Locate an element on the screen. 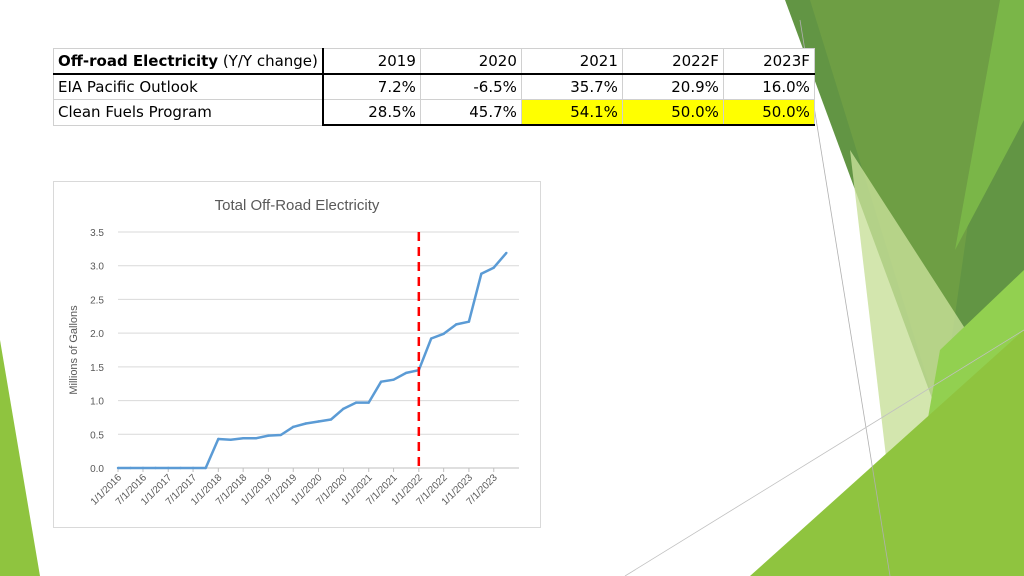 This screenshot has width=1024, height=576. table-cell: 54.1% is located at coordinates (571, 112).